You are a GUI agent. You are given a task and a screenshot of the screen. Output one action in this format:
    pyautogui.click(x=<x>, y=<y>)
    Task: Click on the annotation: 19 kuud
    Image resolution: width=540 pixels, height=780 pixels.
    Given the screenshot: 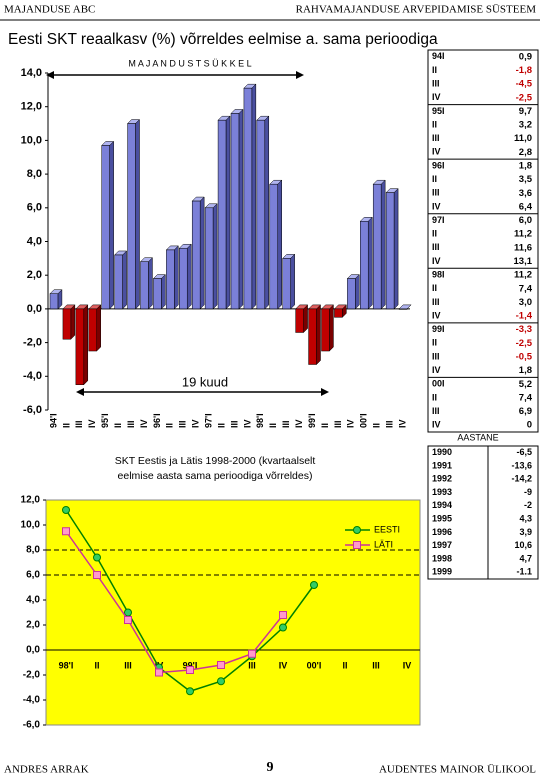 What is the action you would take?
    pyautogui.click(x=205, y=381)
    